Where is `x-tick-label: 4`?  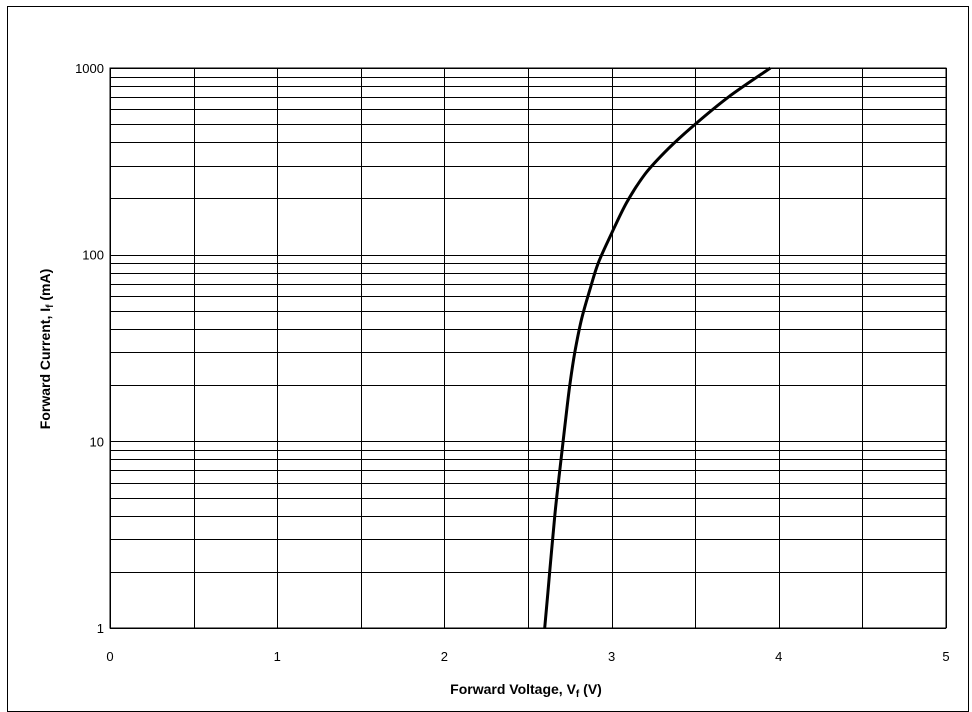
x-tick-label: 4 is located at coordinates (778, 656).